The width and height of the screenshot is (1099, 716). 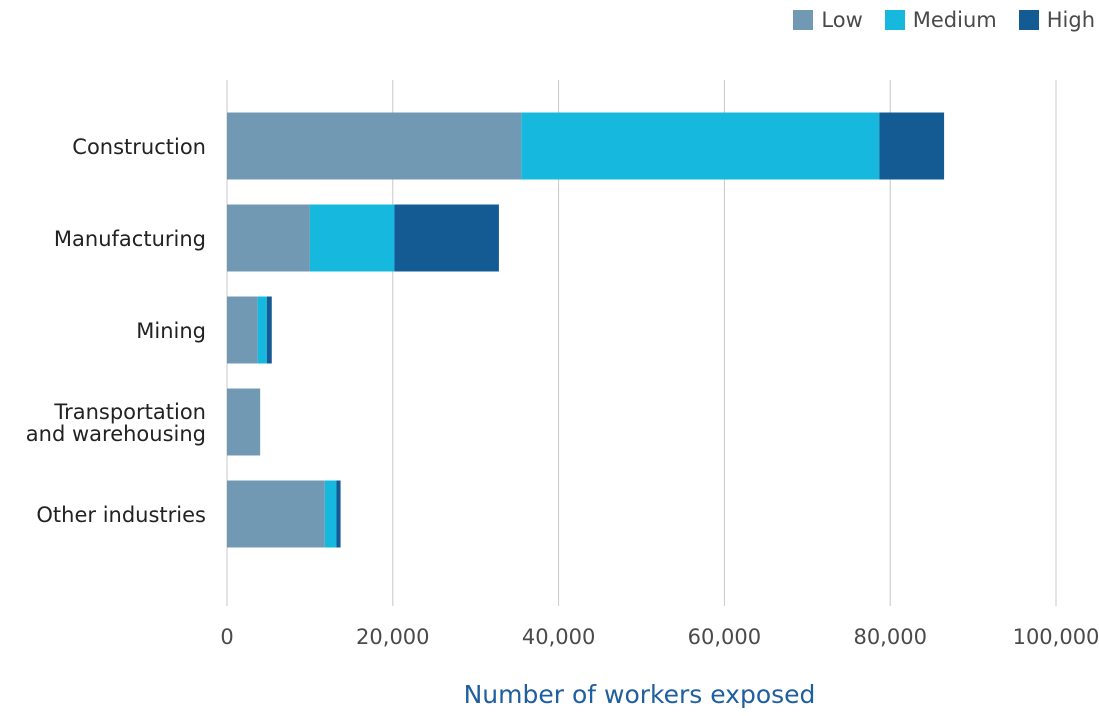 What do you see at coordinates (558, 637) in the screenshot?
I see `x-tick-label: 40,000` at bounding box center [558, 637].